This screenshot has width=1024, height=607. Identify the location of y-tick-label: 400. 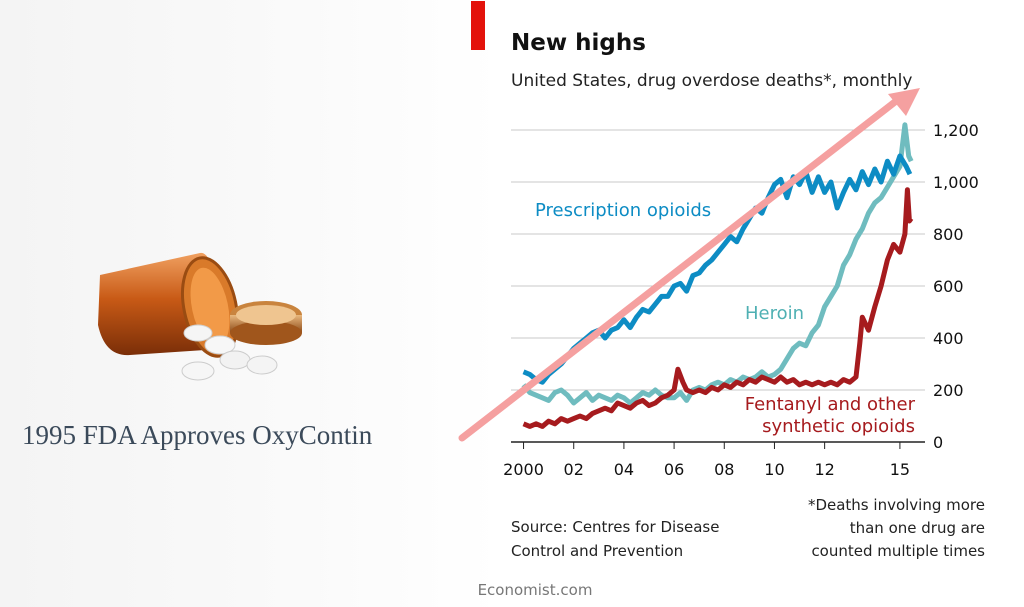
(948, 338).